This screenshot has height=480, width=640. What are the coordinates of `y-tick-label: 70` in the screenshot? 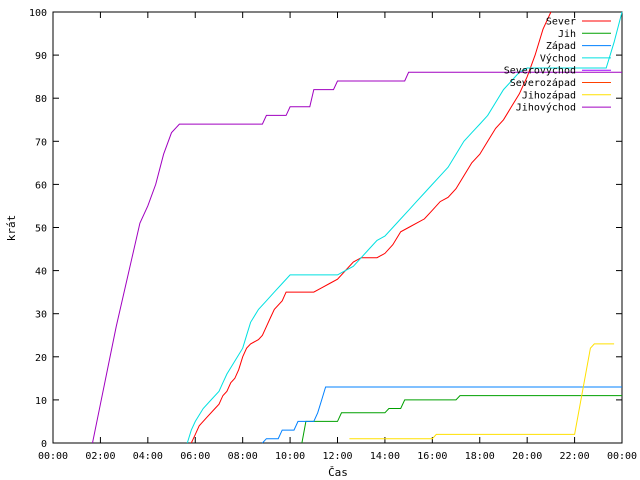 It's located at (41, 142).